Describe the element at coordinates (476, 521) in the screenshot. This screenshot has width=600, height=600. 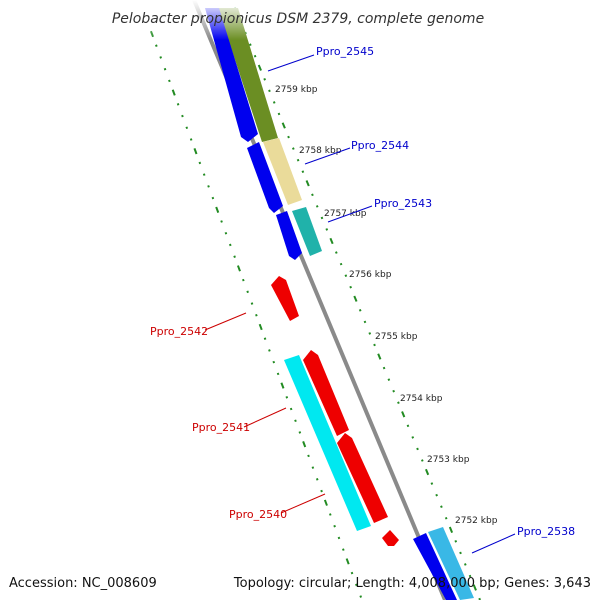
I see `kbp-label: 2752 kbp` at that location.